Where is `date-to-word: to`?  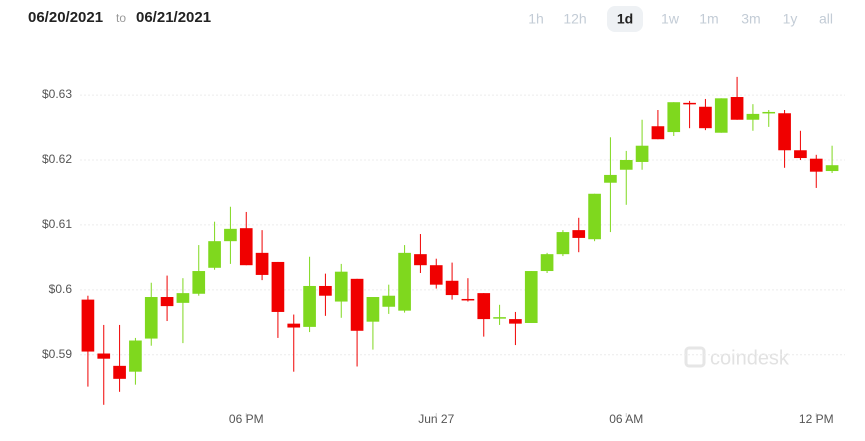
date-to-word: to is located at coordinates (121, 18).